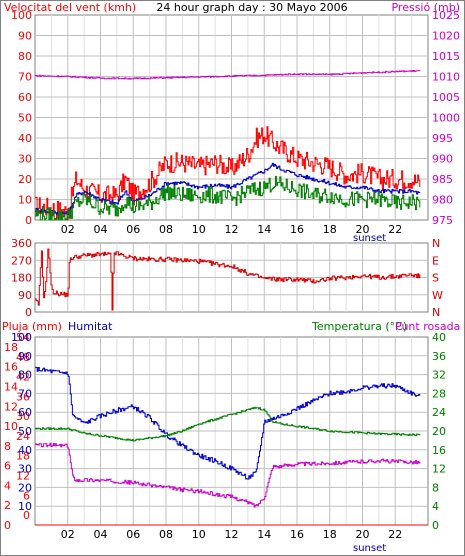 The image size is (465, 556). Describe the element at coordinates (11, 367) in the screenshot. I see `rain-tick-label: 16` at that location.